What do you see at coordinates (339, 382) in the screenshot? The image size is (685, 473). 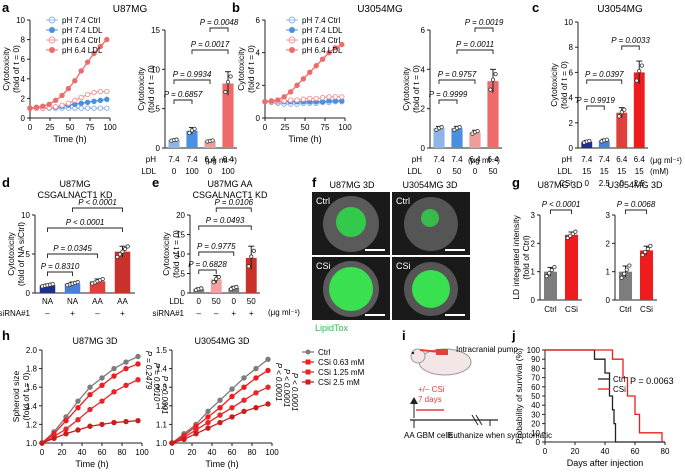 I see `legend-h-label-3: CSi 2.5 mM` at bounding box center [339, 382].